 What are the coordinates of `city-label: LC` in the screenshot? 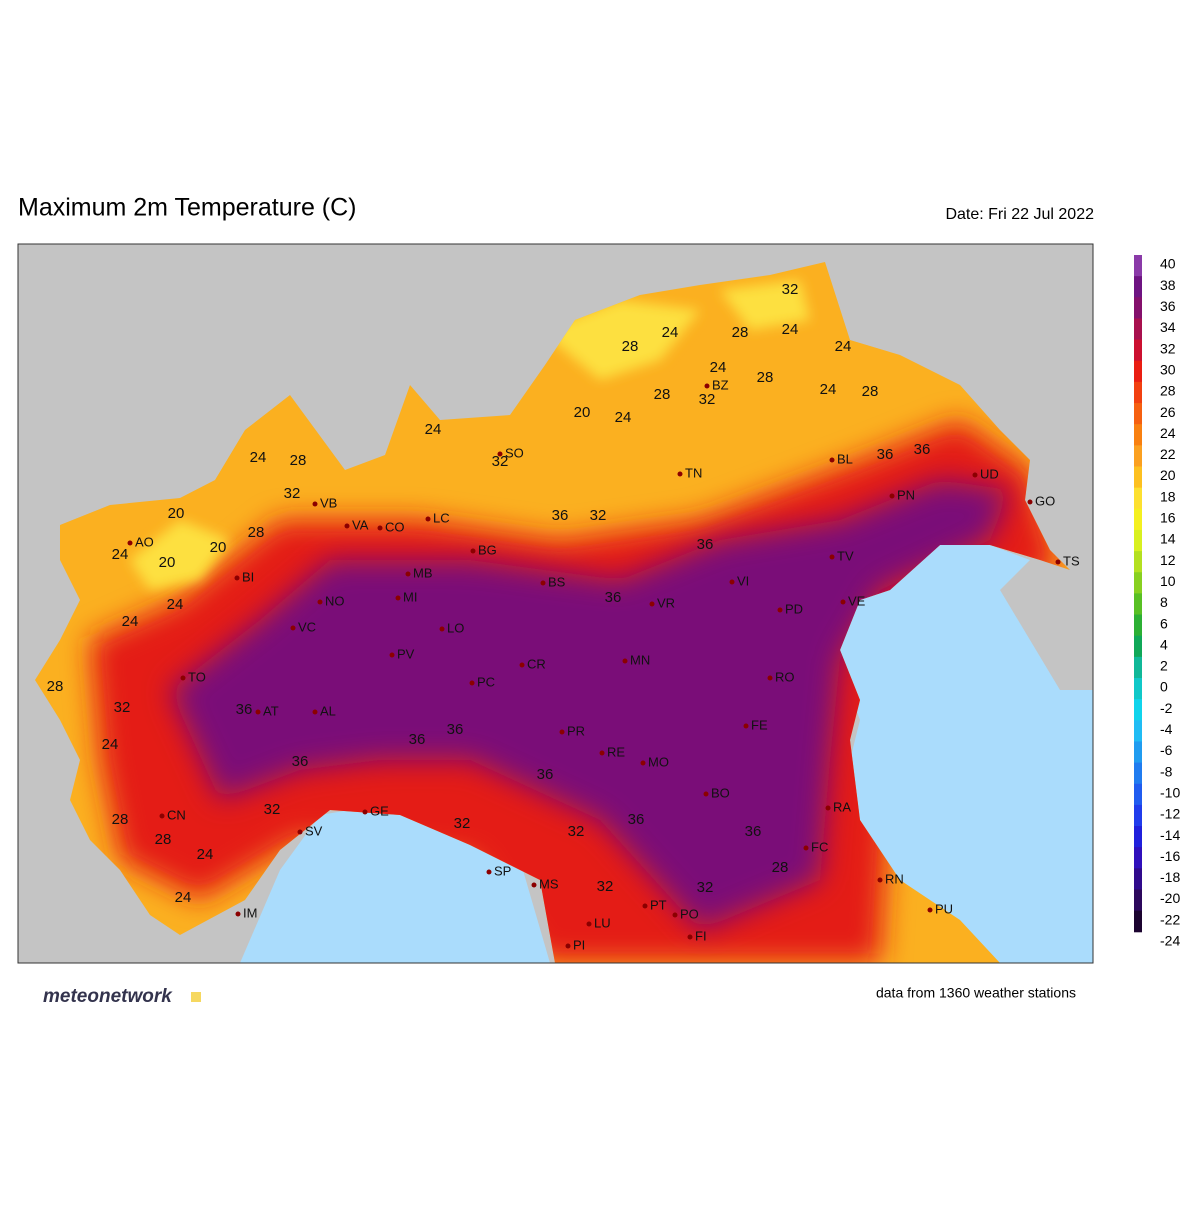 It's located at (441, 517).